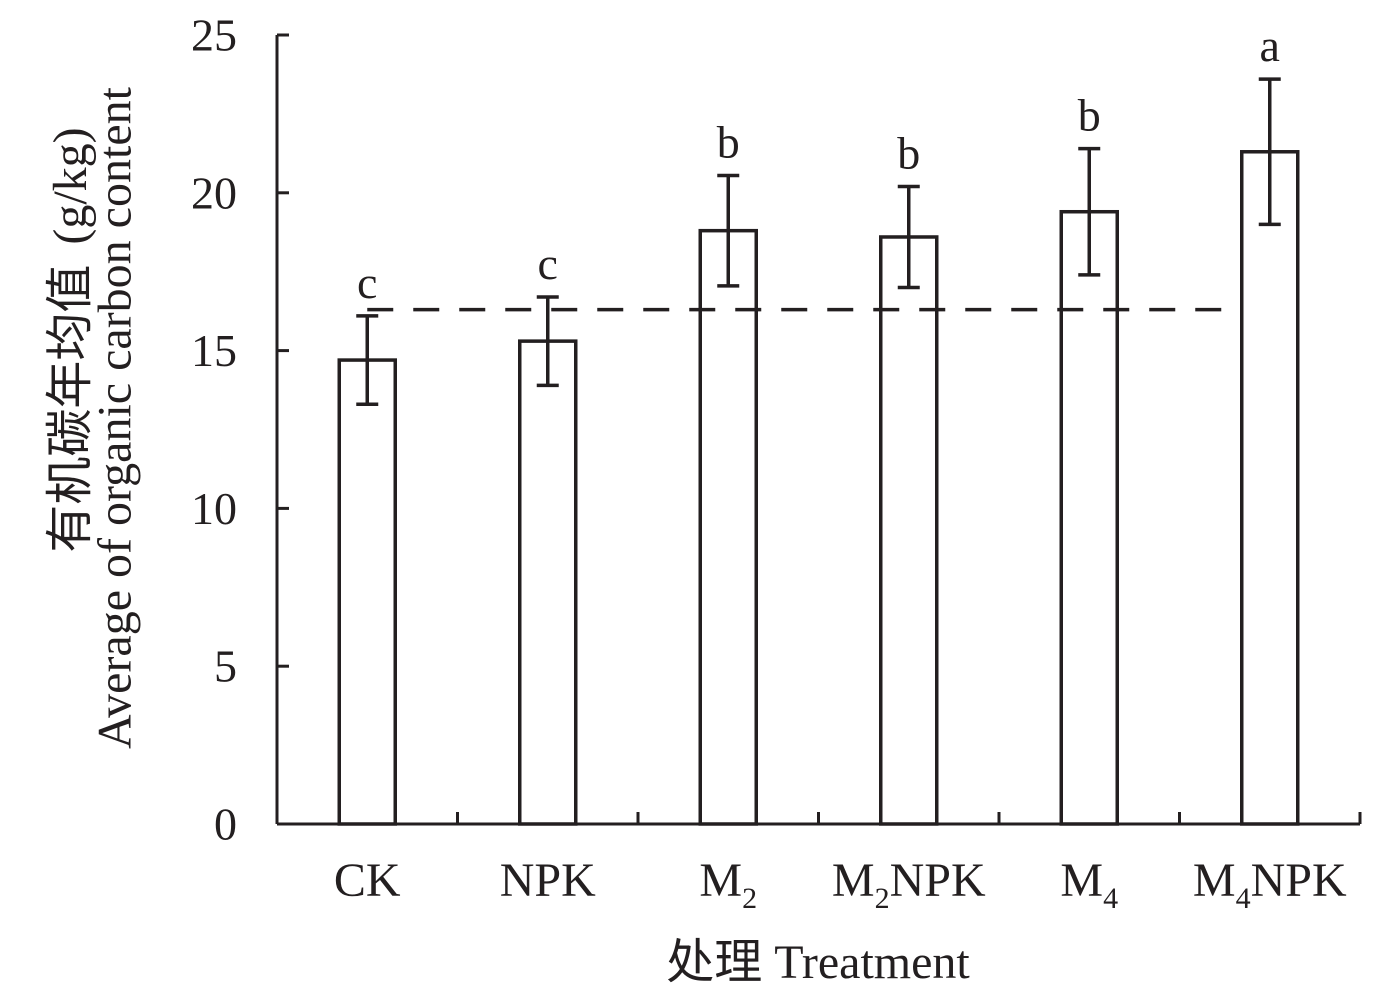 The height and width of the screenshot is (1002, 1378). Describe the element at coordinates (1270, 45) in the screenshot. I see `significance-letter: a` at that location.